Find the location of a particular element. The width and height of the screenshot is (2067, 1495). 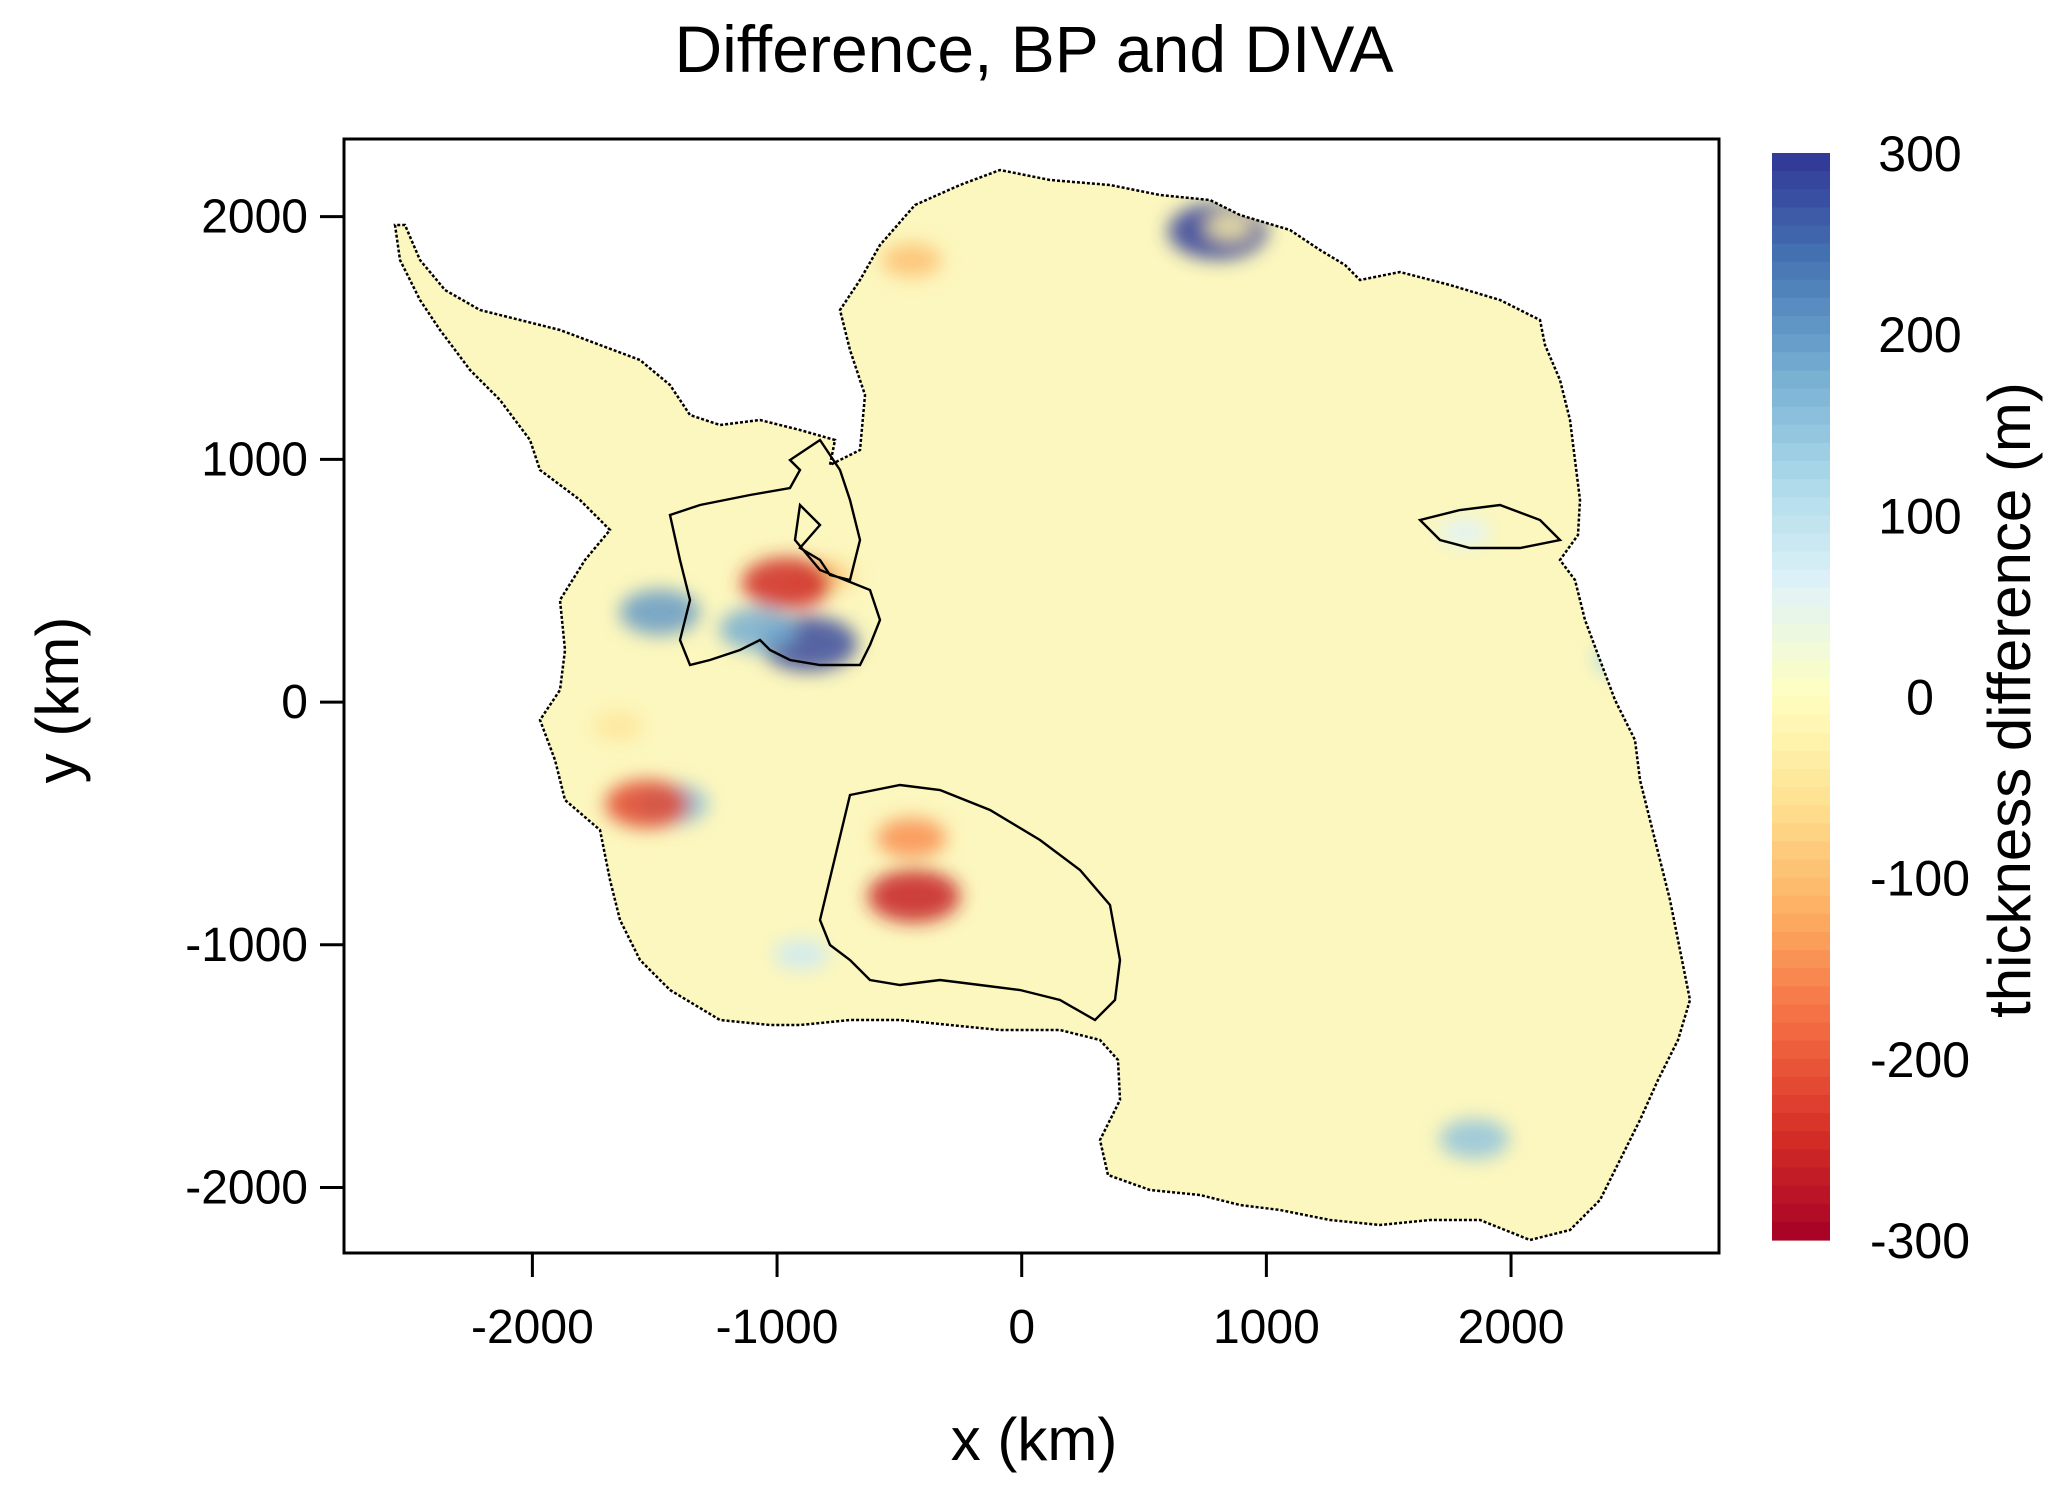

y-axis: -2000 -1000 0 1000 2000 is located at coordinates (264, 702).